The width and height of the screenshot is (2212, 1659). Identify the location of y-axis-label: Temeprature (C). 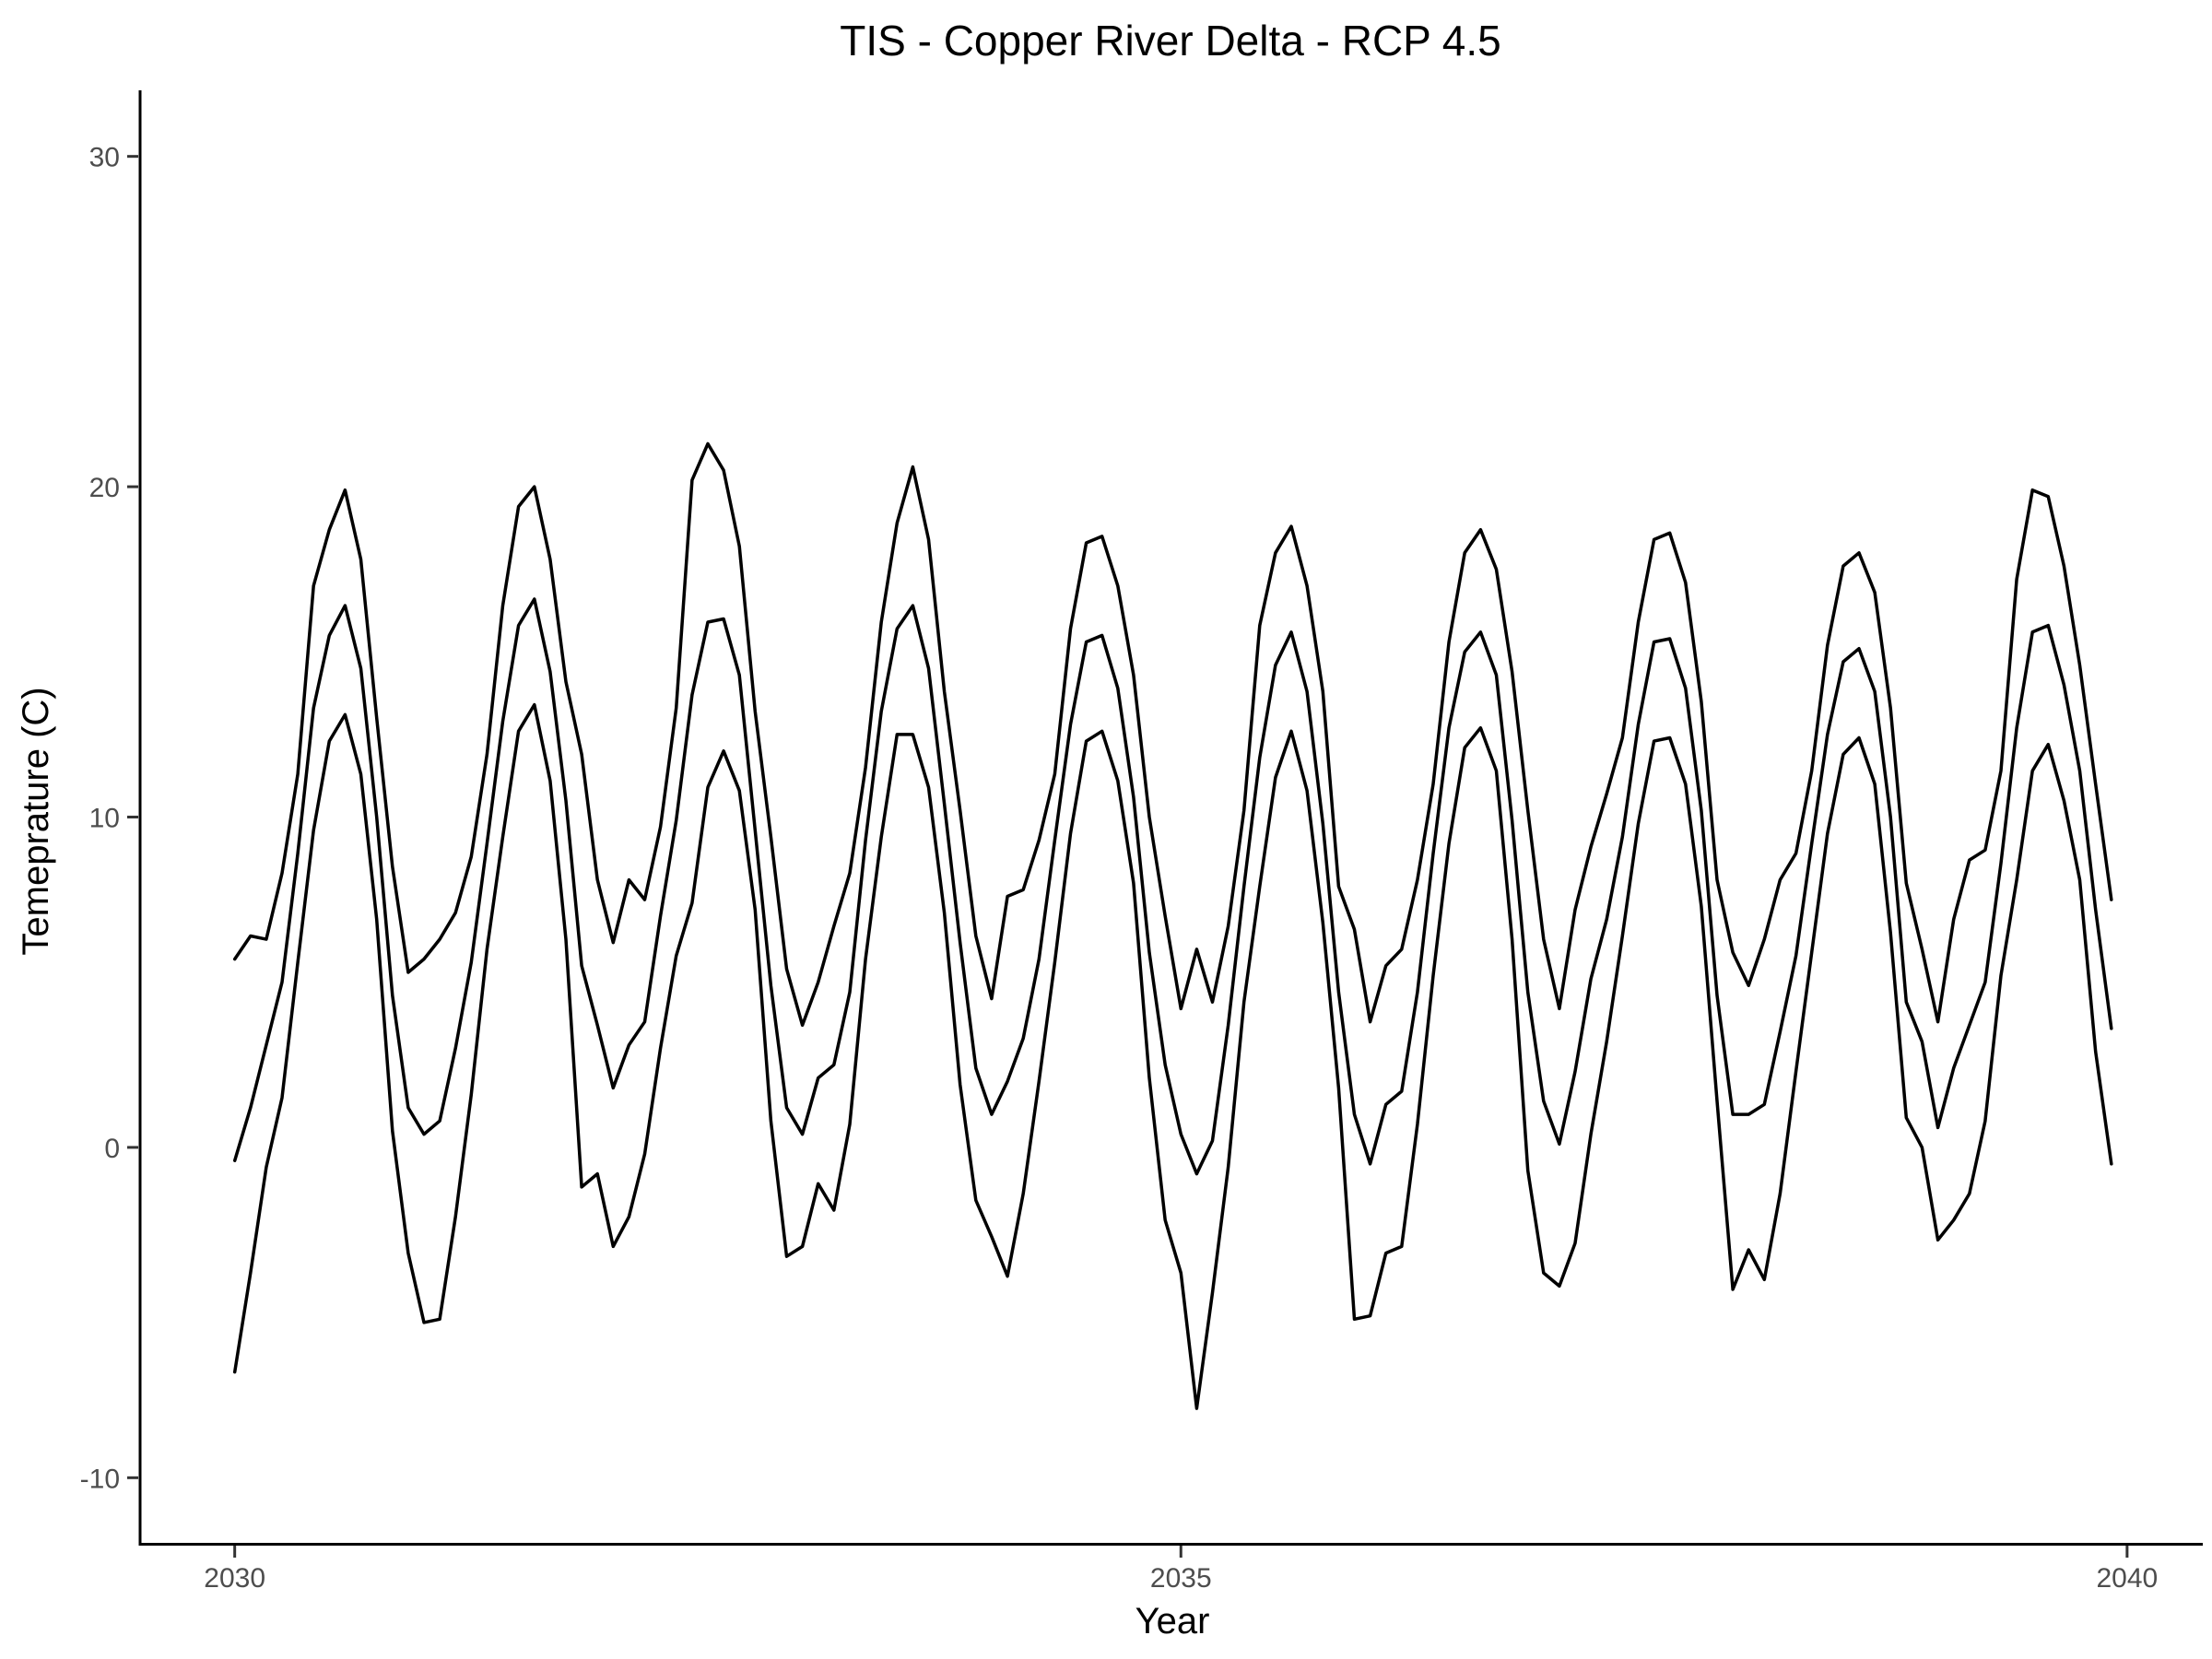
(36, 821).